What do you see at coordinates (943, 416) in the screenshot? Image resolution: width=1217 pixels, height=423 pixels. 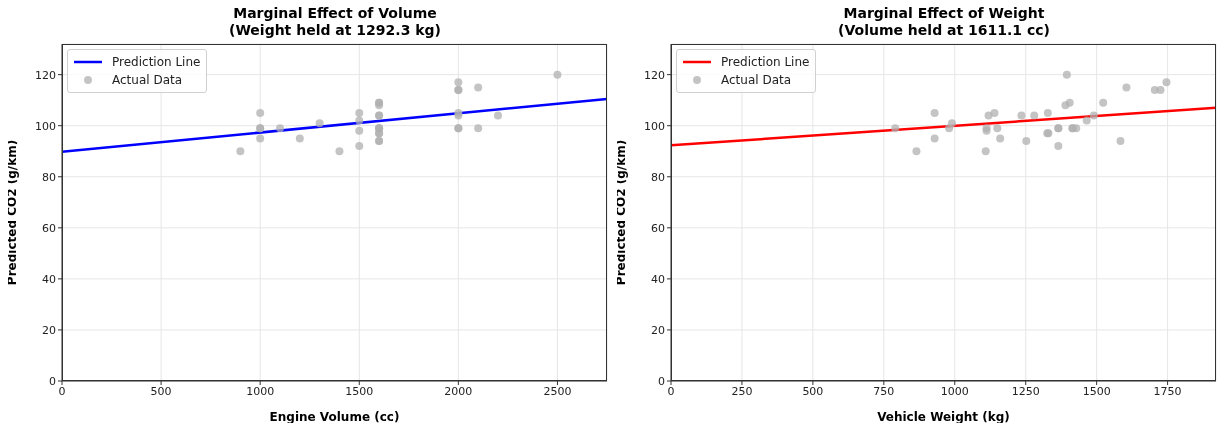 I see `x-axis-title: Vehicle Weight (kg)` at bounding box center [943, 416].